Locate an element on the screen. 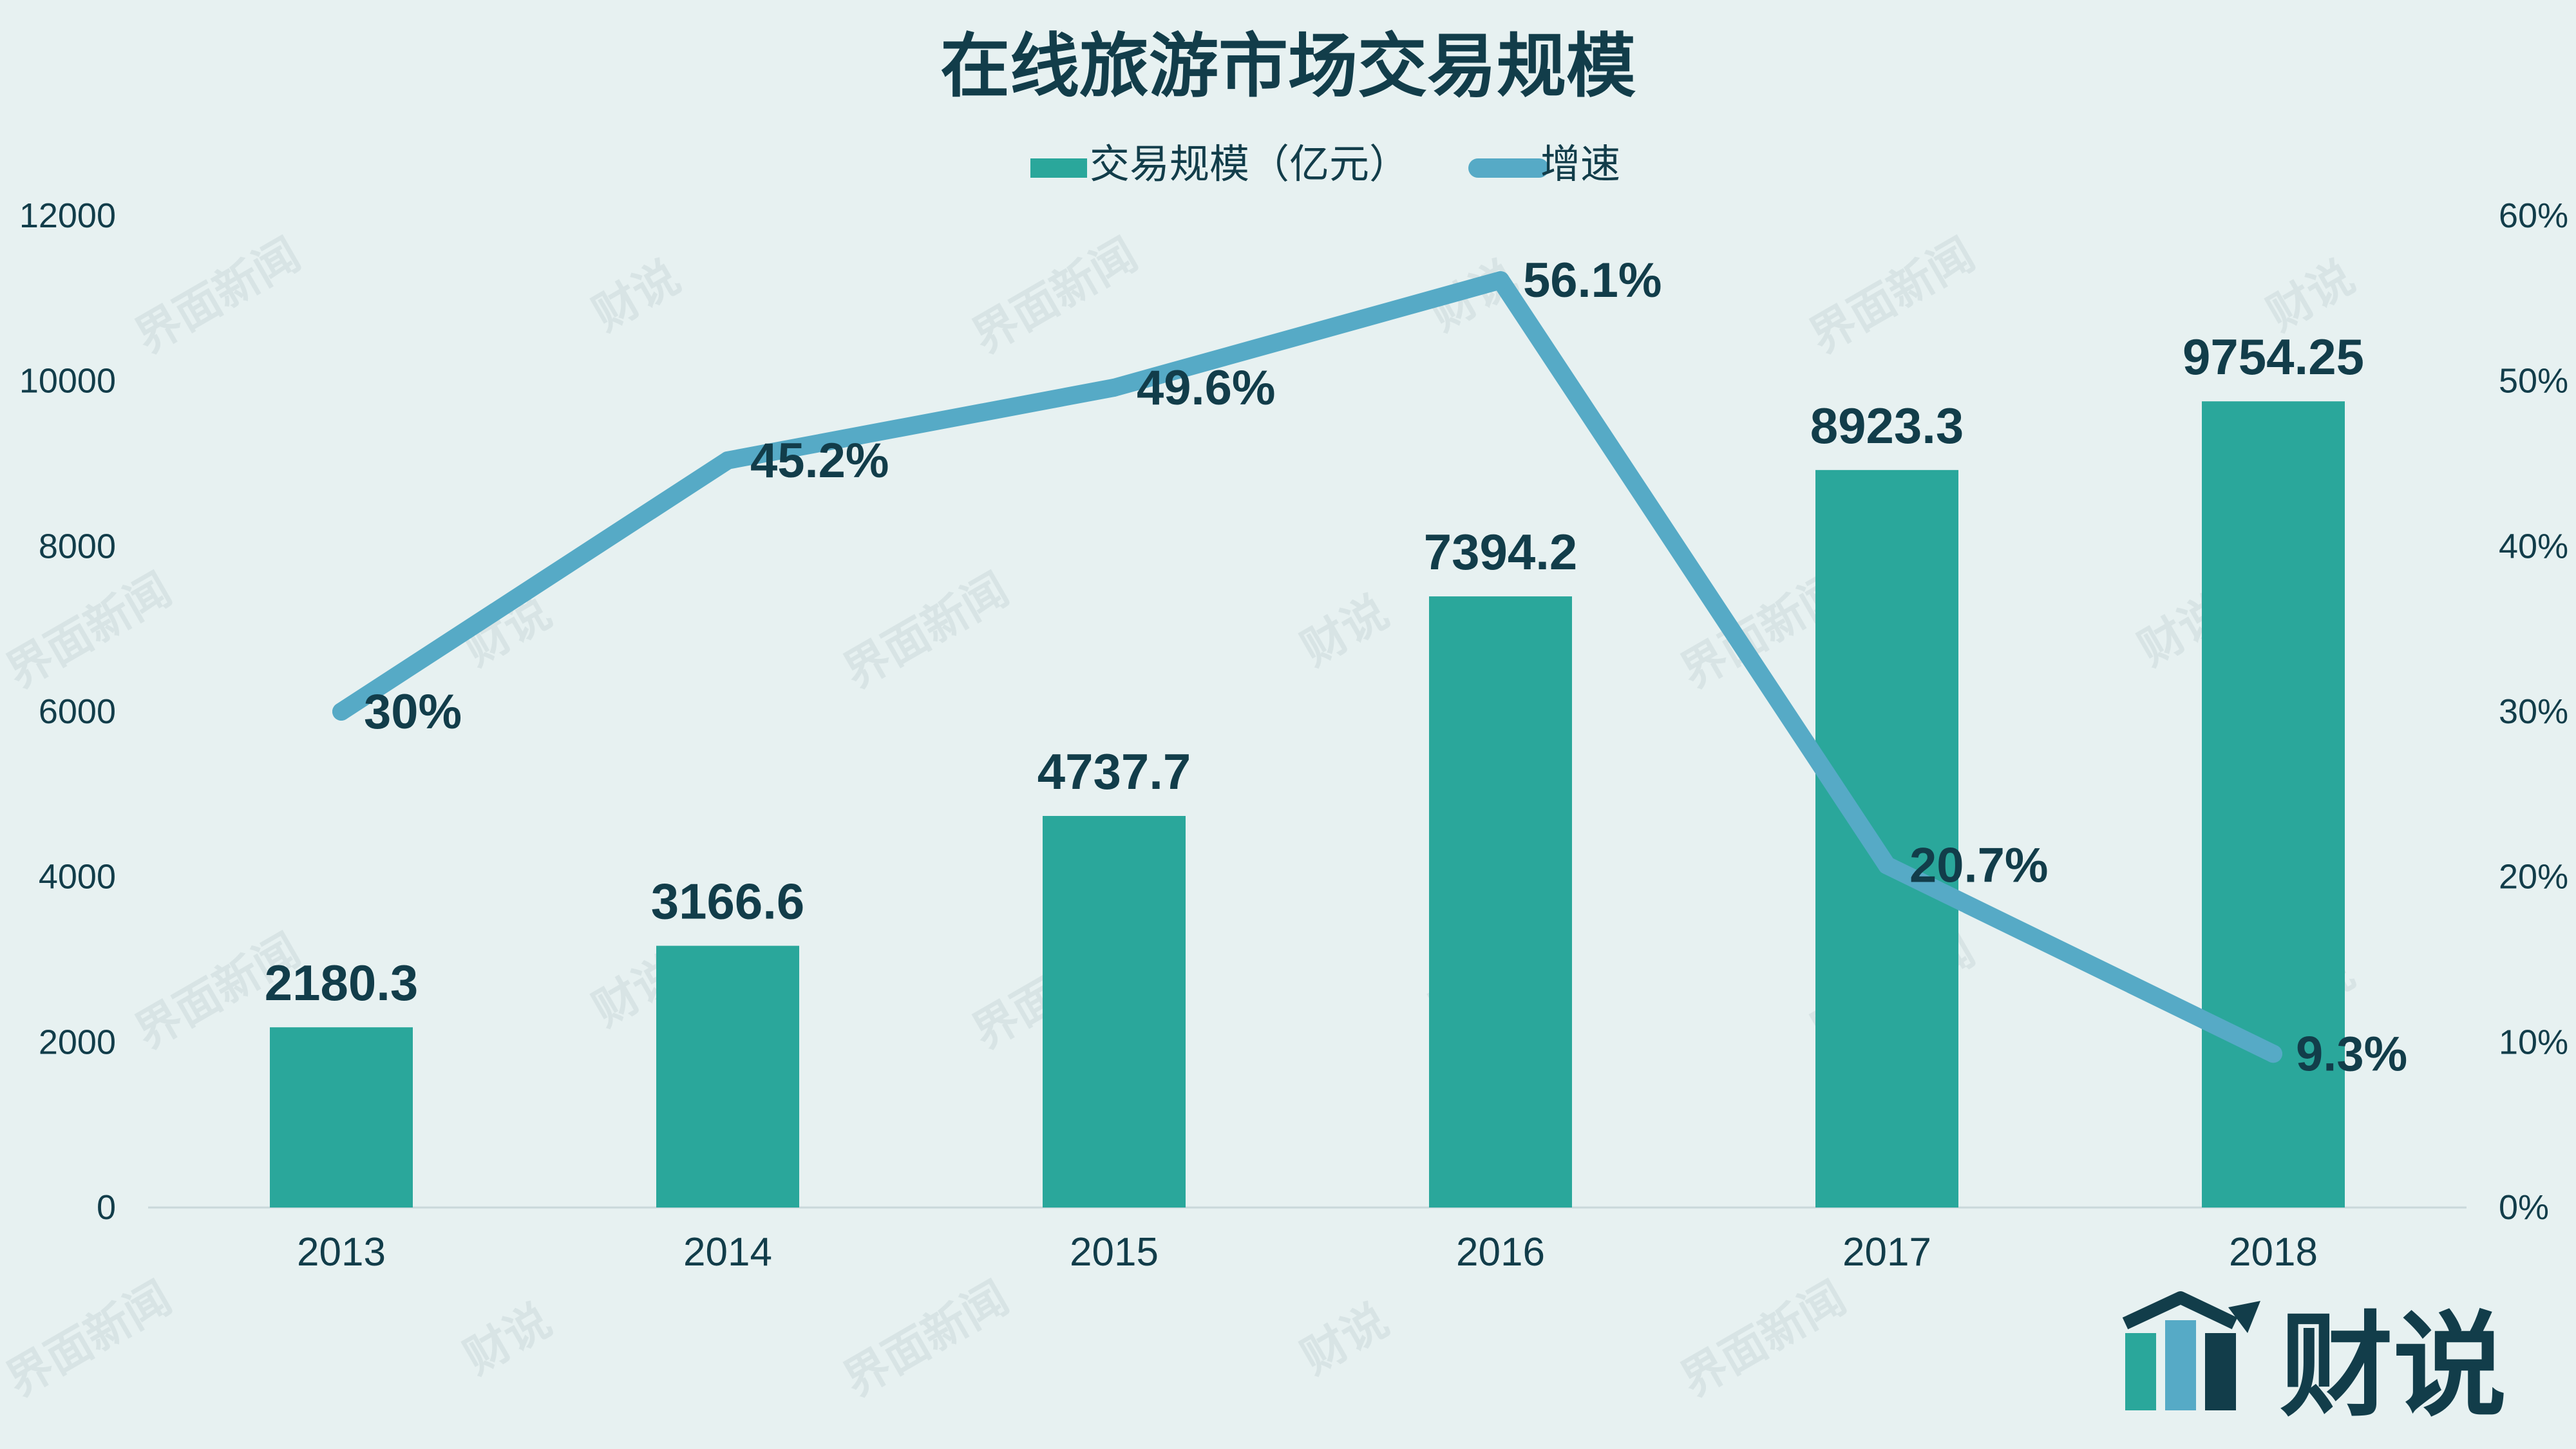 The height and width of the screenshot is (1449, 2576). brand-logo: 财说 is located at coordinates (2314, 1362).